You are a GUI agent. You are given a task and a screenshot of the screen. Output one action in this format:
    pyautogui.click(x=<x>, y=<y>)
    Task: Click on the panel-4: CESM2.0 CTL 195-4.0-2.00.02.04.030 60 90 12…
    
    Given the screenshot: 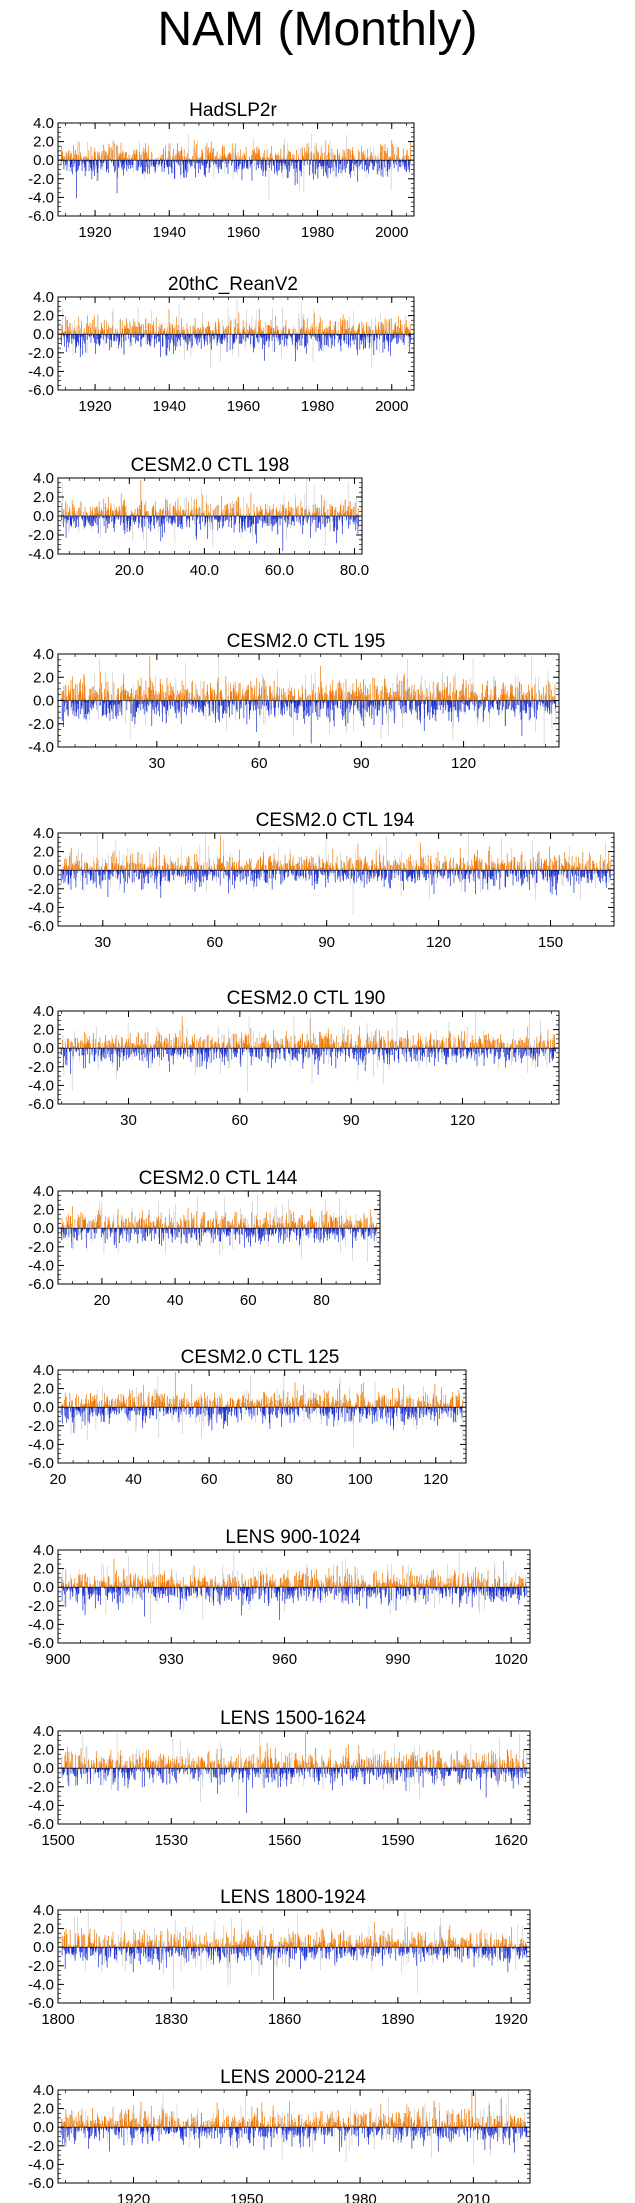 What is the action you would take?
    pyautogui.click(x=293, y=701)
    